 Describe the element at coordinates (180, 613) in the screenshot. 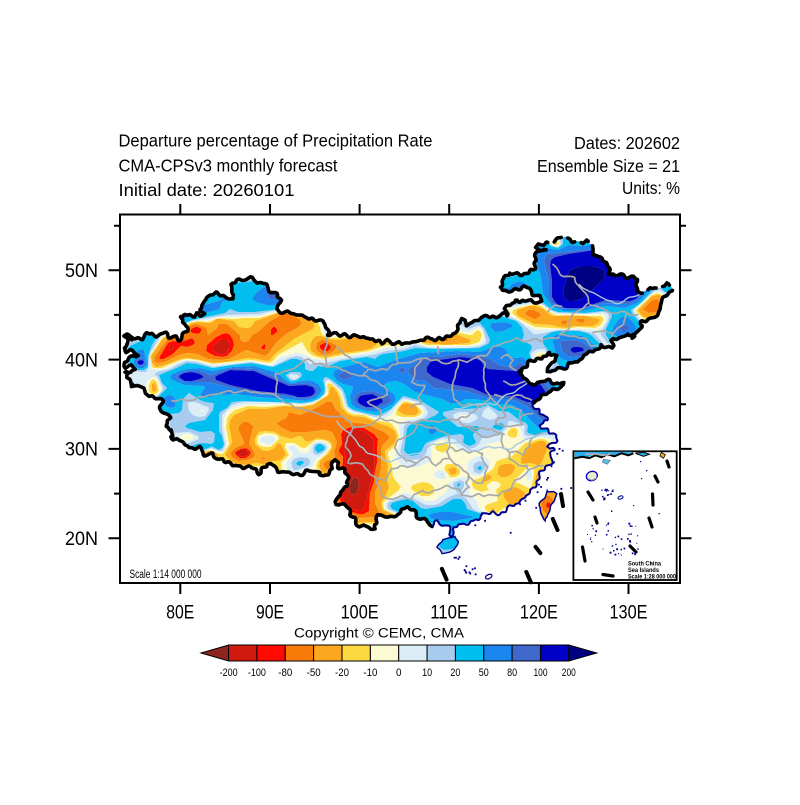

I see `svg-text: 80E` at that location.